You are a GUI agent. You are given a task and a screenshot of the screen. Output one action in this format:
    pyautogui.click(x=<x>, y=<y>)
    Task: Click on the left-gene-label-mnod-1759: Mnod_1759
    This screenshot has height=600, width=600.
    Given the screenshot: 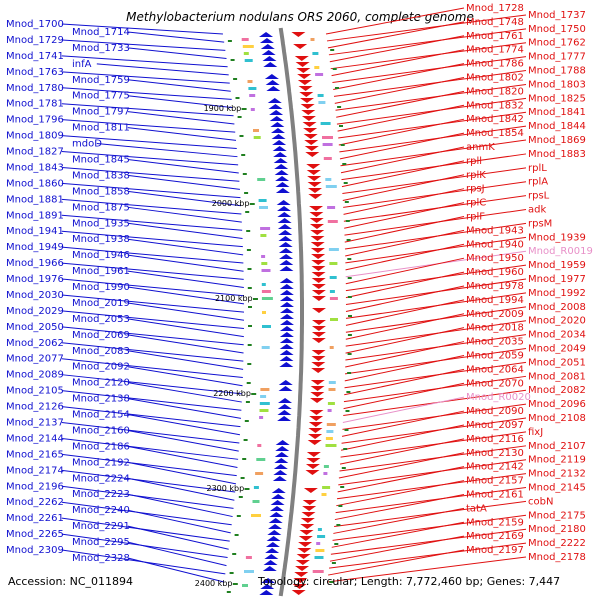 What is the action you would take?
    pyautogui.click(x=101, y=80)
    